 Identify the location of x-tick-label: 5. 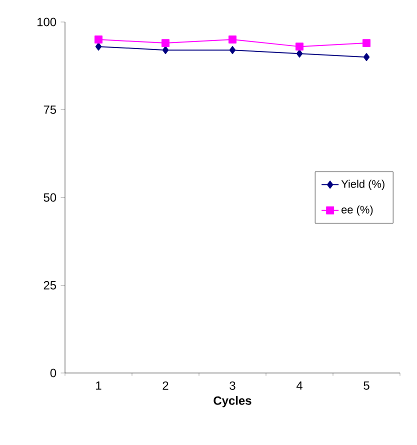
(367, 385).